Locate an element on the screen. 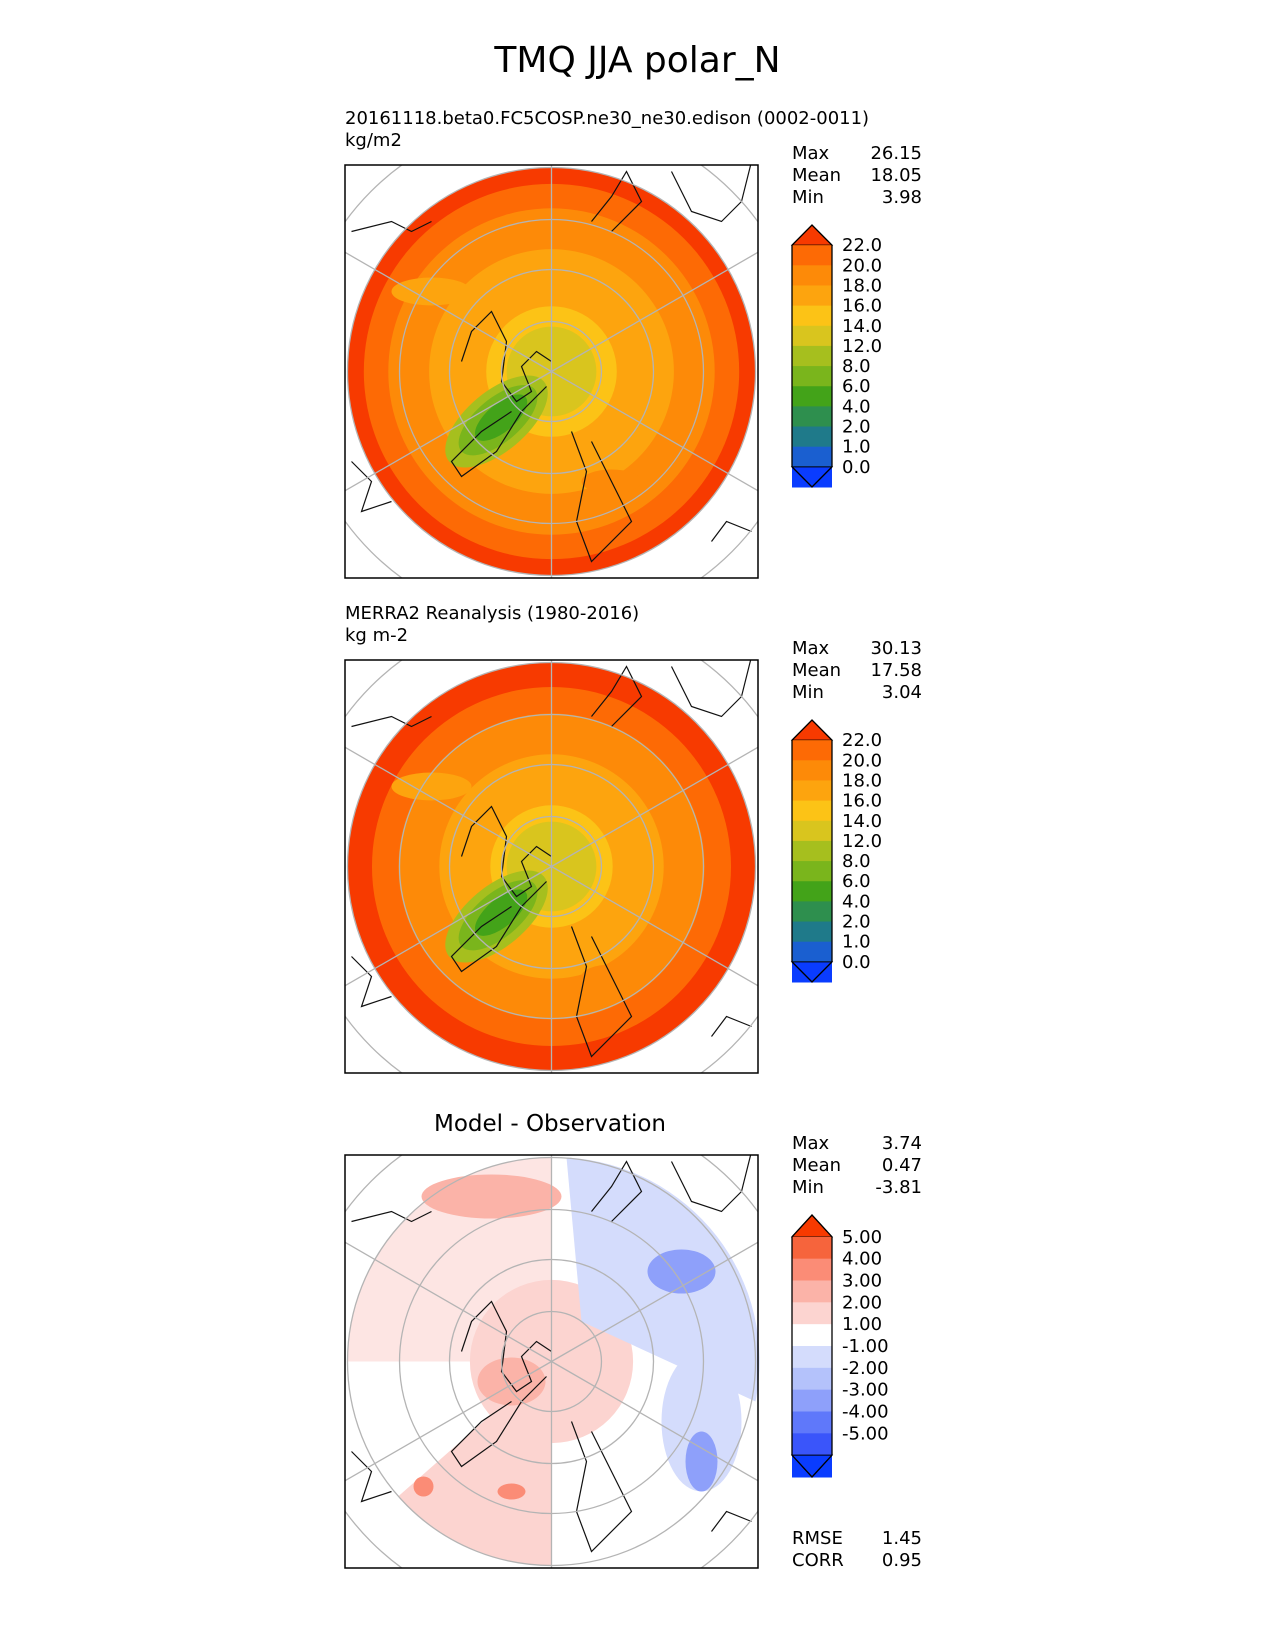 This screenshot has height=1650, width=1275. diff-panel-title: Model - Observation is located at coordinates (550, 1124).